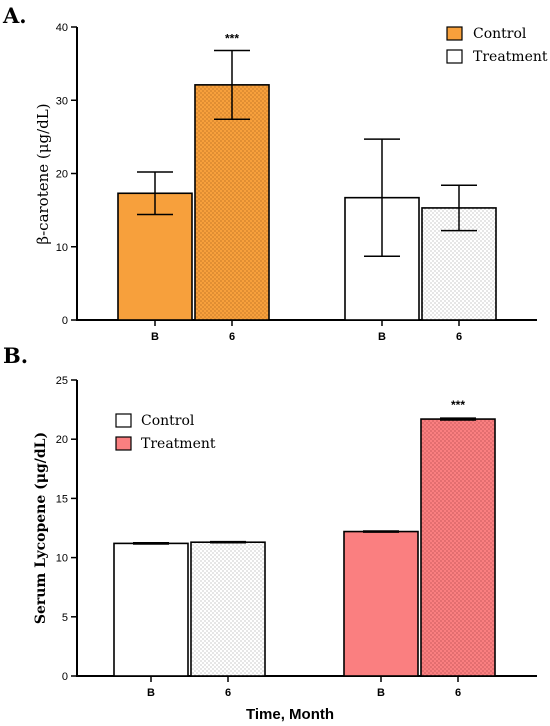 The image size is (550, 726). What do you see at coordinates (151, 543) in the screenshot?
I see `error-bar-b-control-B` at bounding box center [151, 543].